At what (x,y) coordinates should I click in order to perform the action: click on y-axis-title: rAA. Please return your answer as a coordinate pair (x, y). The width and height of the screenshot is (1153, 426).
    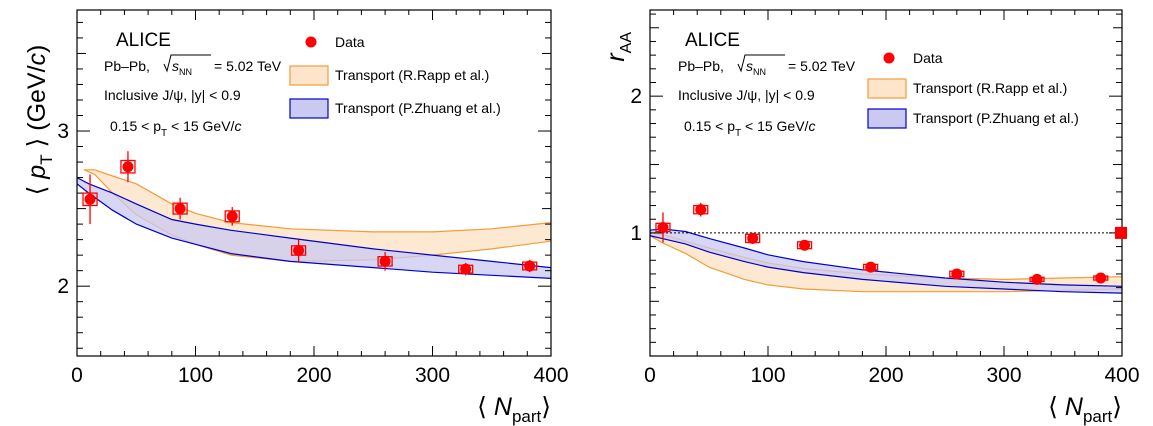
    Looking at the image, I should click on (618, 47).